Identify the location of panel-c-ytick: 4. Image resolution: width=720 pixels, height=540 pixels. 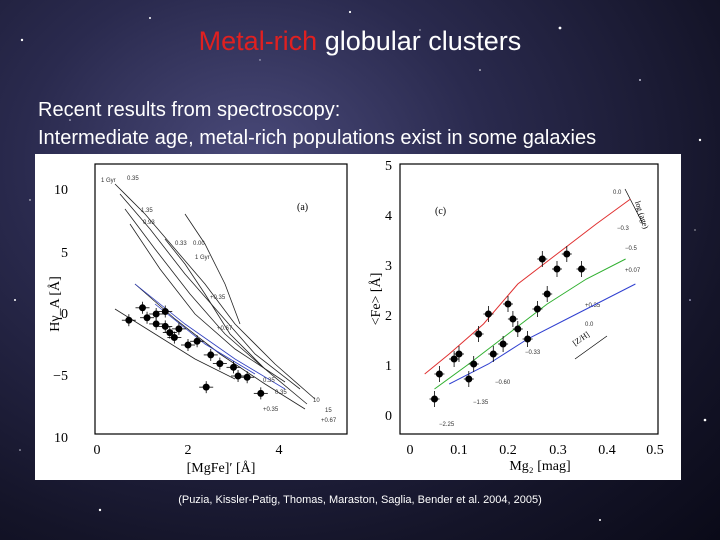
(388, 216).